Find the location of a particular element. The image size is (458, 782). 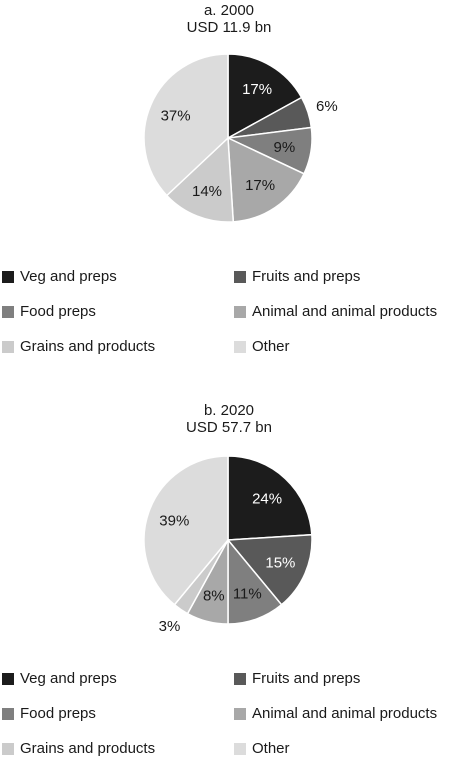

data-label-fruits-and-preps: 6% is located at coordinates (327, 106).